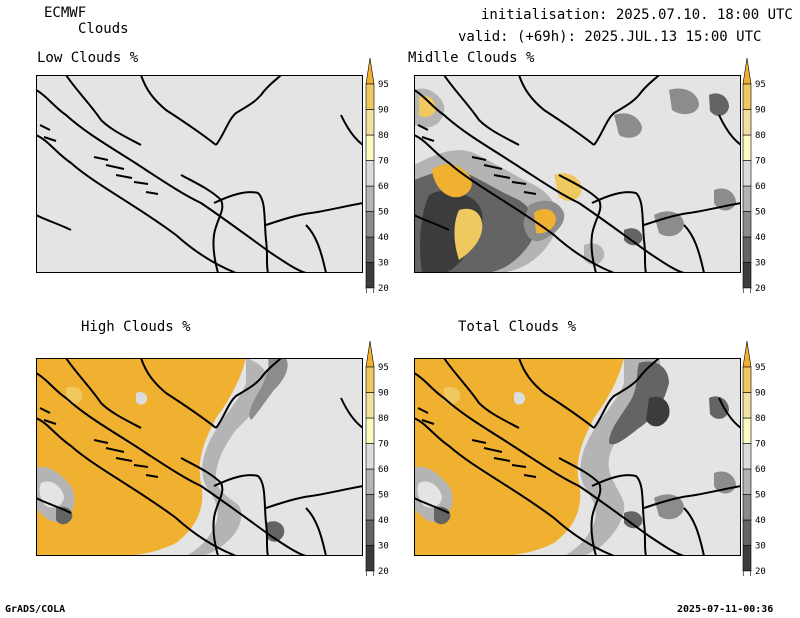 Image resolution: width=800 pixels, height=618 pixels. I want to click on footer-software: GrADS/COLA, so click(35, 609).